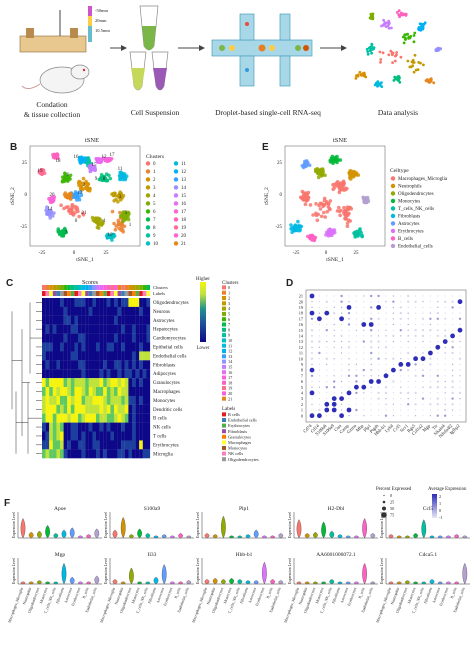  What do you see at coordinates (166, 392) in the screenshot?
I see `row-label: Macrophages` at bounding box center [166, 392].